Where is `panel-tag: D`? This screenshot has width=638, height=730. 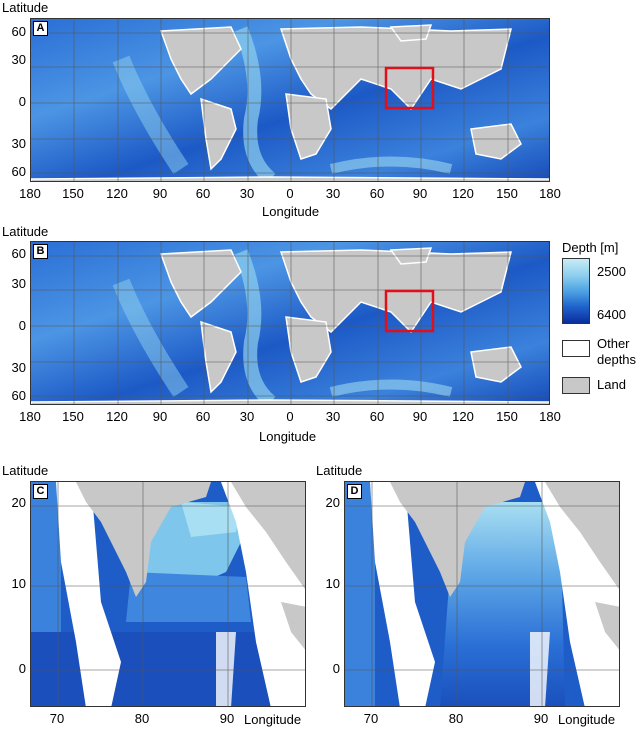
panel-tag: D is located at coordinates (354, 491).